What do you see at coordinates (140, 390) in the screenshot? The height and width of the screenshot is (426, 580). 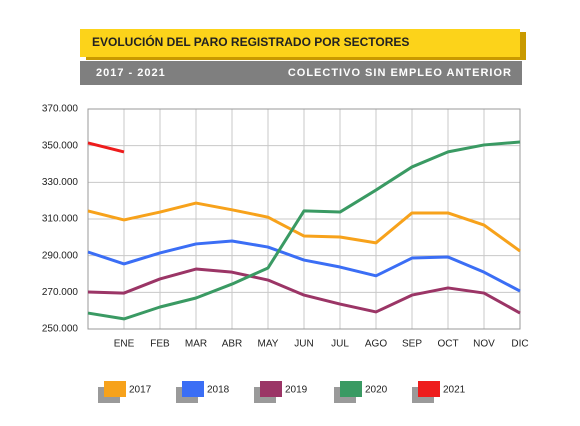 I see `legend-label: 2017` at bounding box center [140, 390].